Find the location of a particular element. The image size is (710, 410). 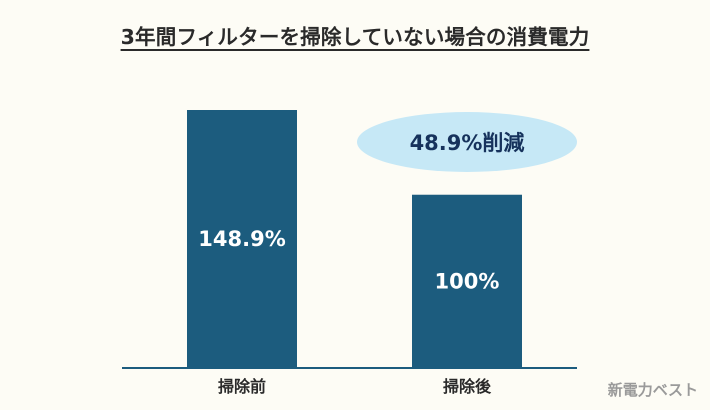

bar-value-label-2: 100% is located at coordinates (467, 281).